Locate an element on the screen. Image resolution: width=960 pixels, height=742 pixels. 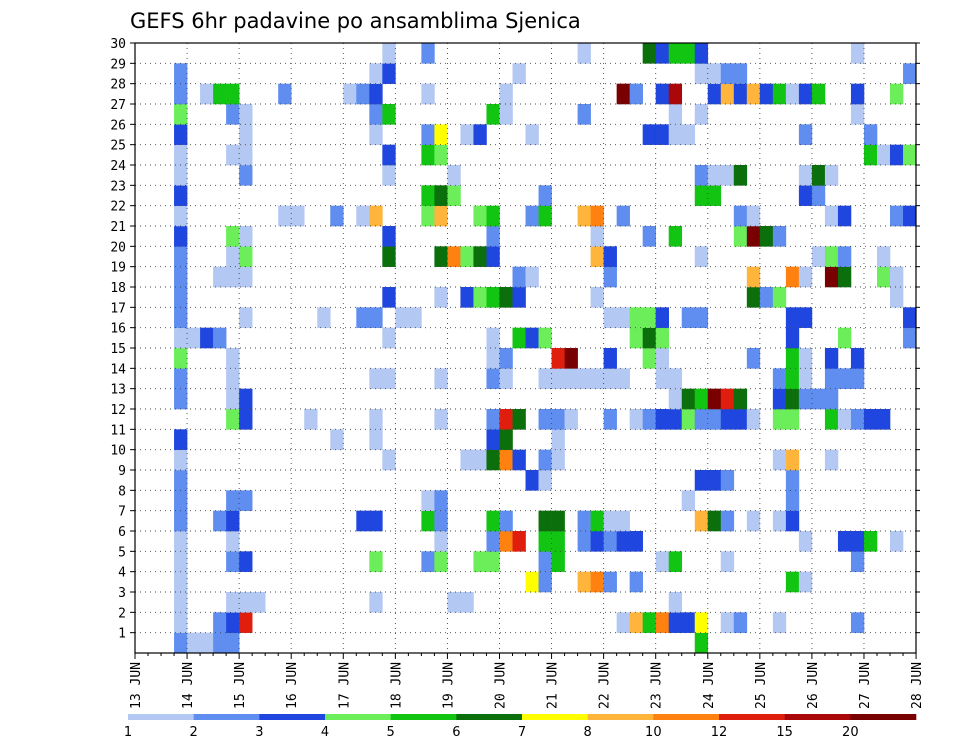
y-tick-label: 5 is located at coordinates (122, 552).